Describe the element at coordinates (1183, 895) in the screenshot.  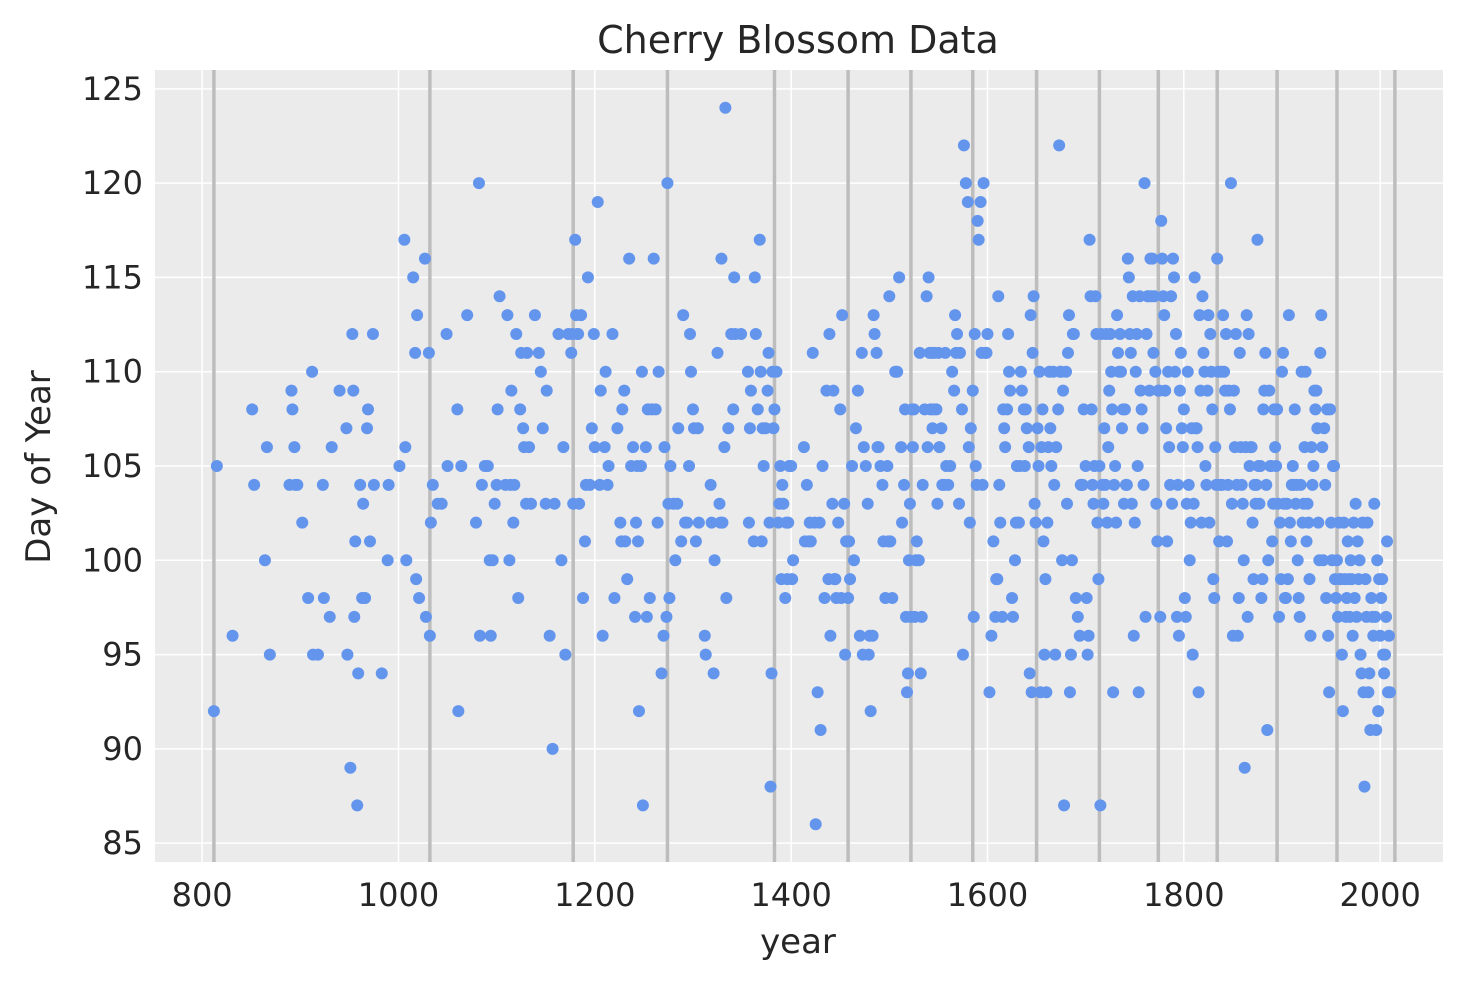
I see `x-tick-label: 1800` at that location.